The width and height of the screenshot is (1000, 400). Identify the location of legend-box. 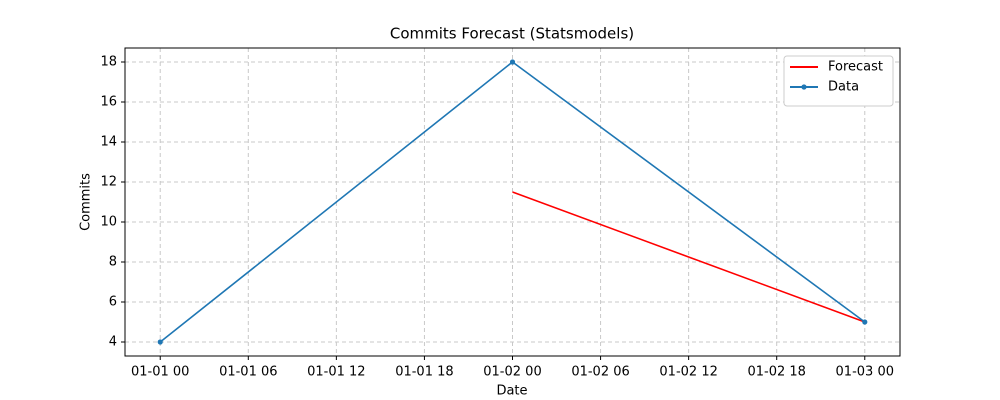
(838, 81).